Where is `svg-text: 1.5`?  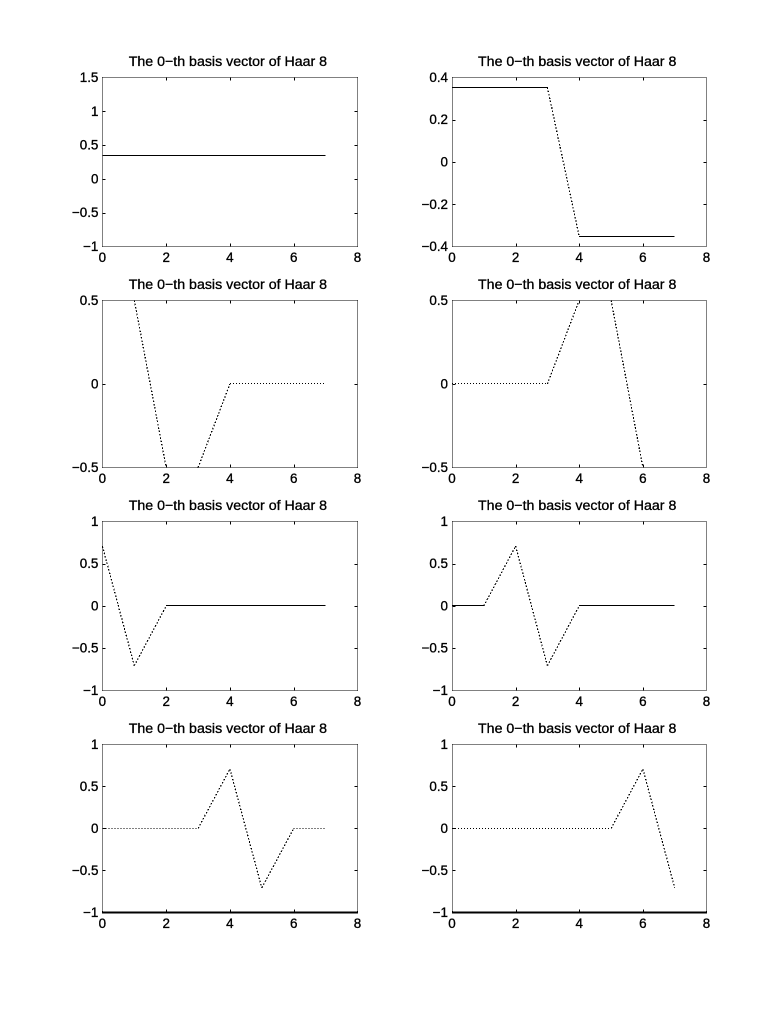 svg-text: 1.5 is located at coordinates (89, 77).